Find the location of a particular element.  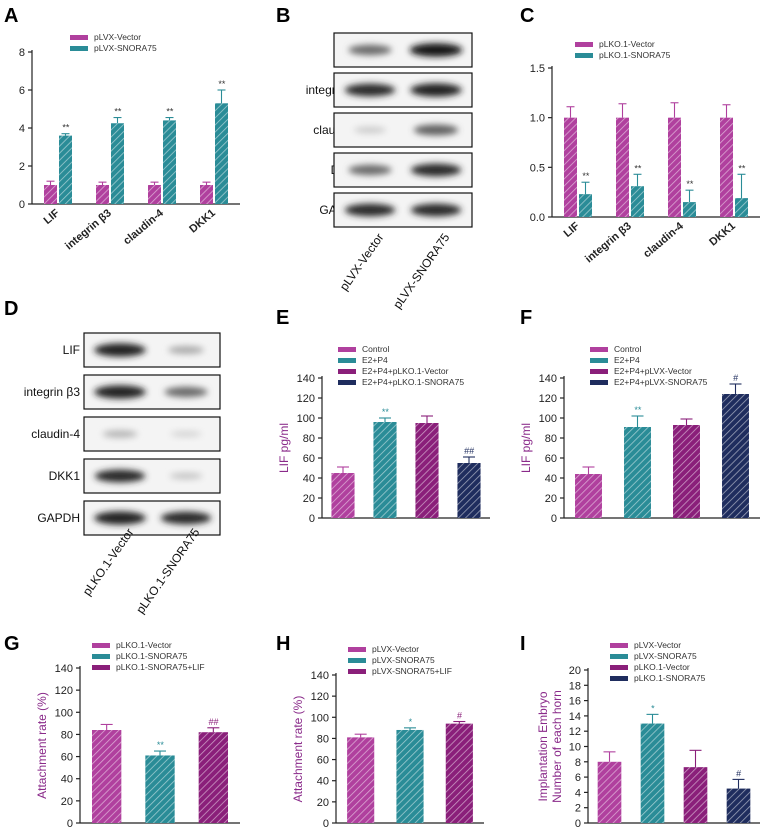

y-tick-label-h: 120 is located at coordinates (320, 697).